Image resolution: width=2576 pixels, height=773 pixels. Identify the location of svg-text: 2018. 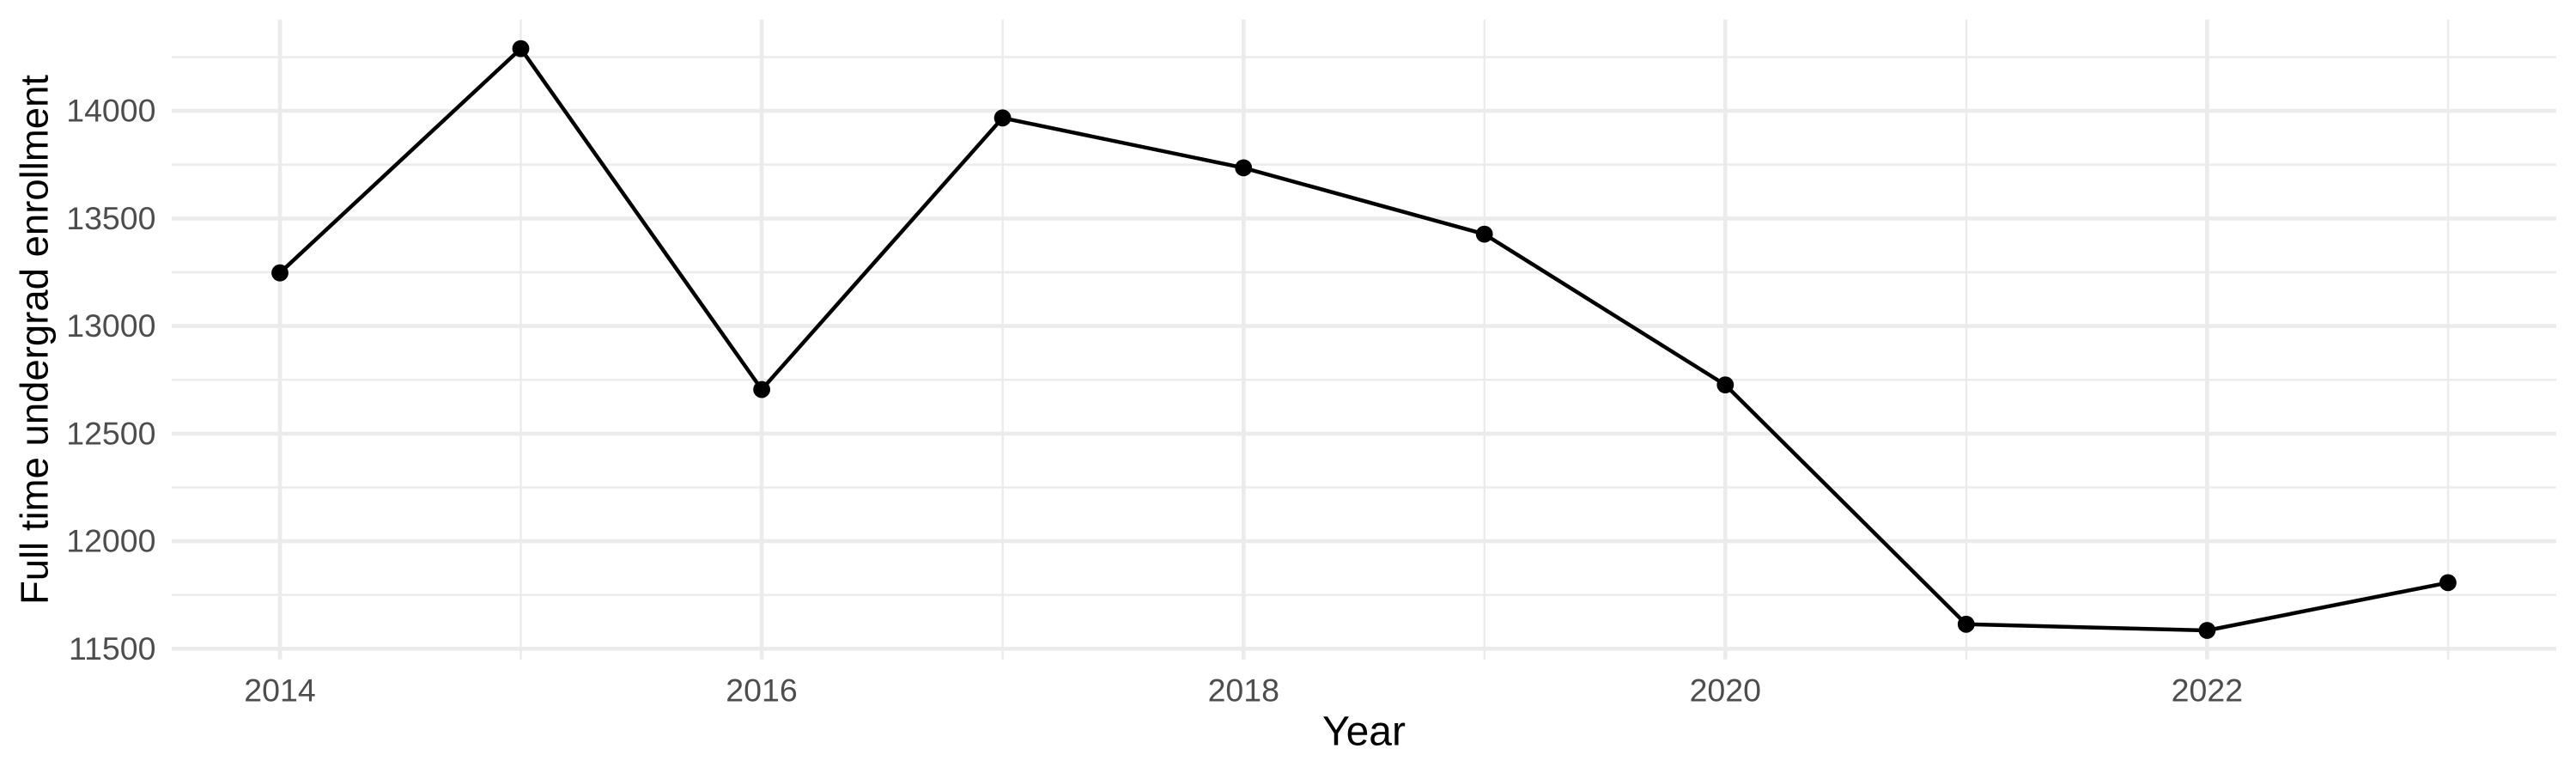
(1243, 691).